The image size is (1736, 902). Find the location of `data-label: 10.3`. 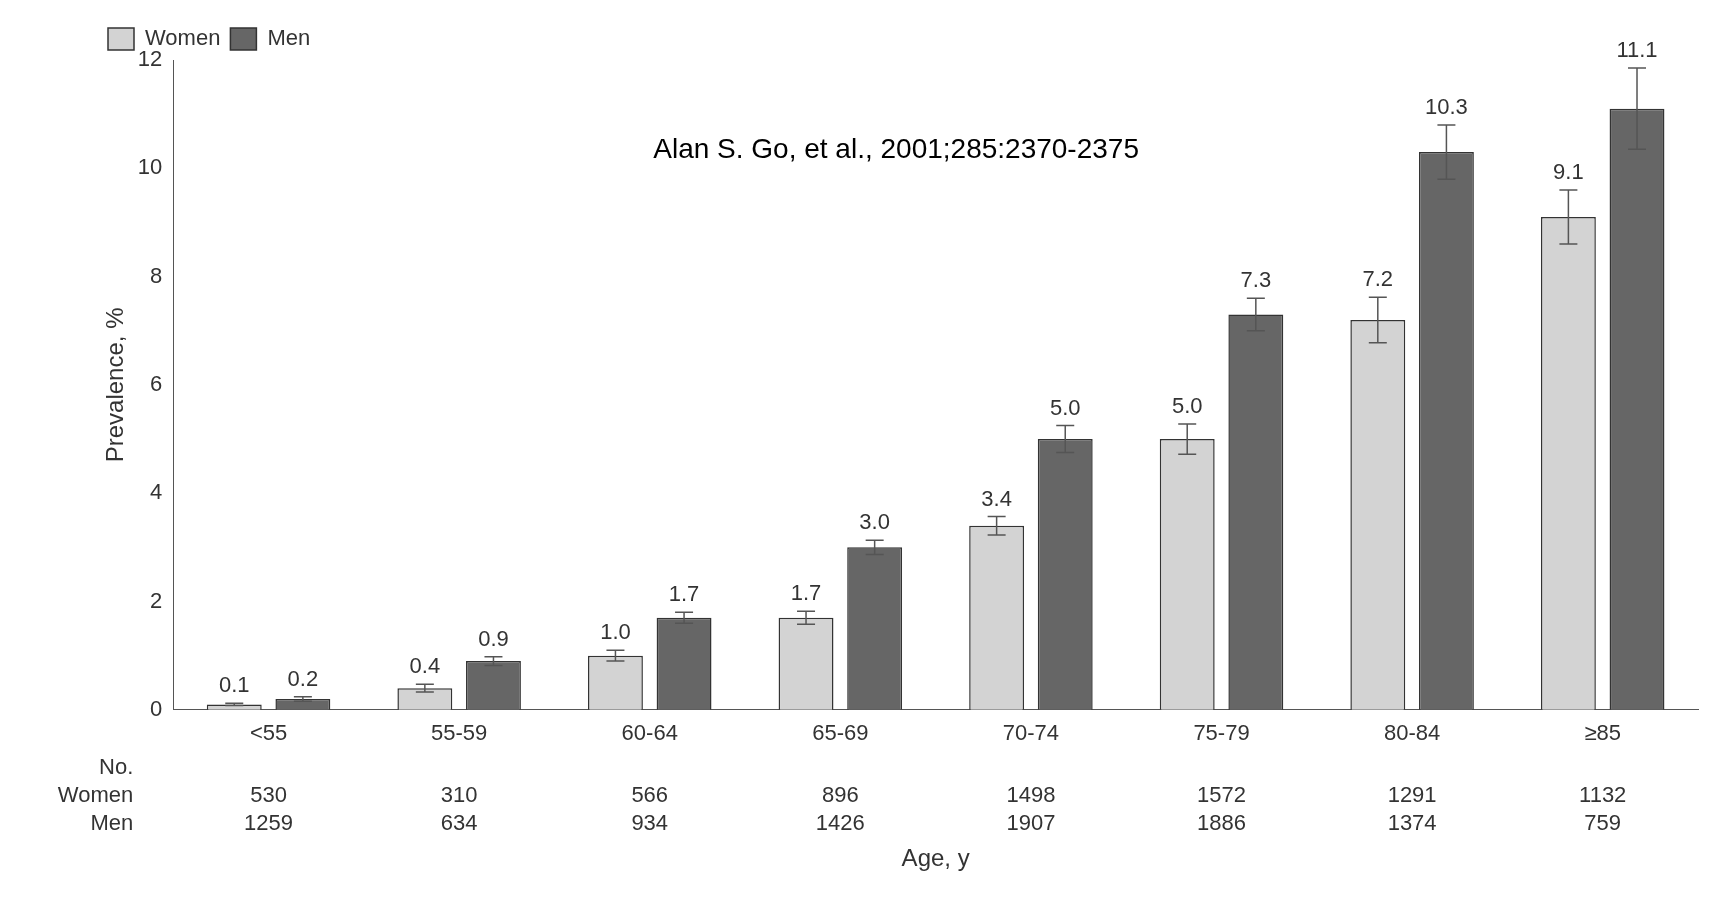

data-label: 10.3 is located at coordinates (1446, 107).